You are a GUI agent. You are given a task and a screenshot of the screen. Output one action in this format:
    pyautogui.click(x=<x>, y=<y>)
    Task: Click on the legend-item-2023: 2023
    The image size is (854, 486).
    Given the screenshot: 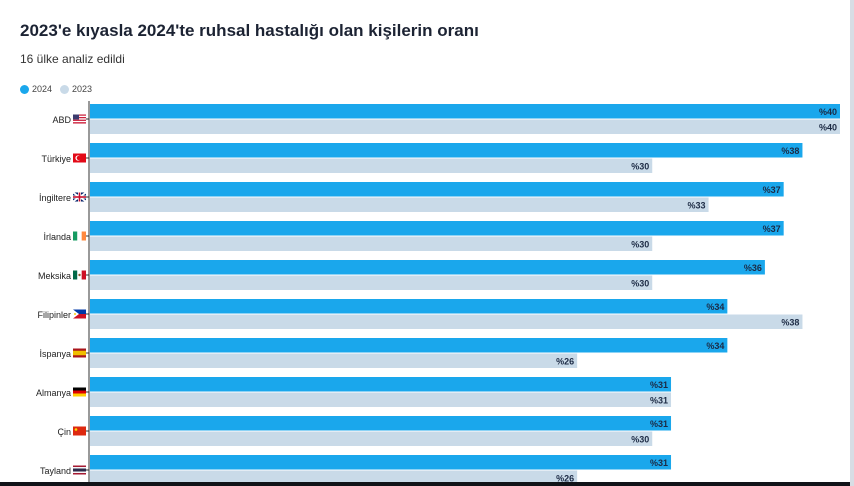 What is the action you would take?
    pyautogui.click(x=76, y=89)
    